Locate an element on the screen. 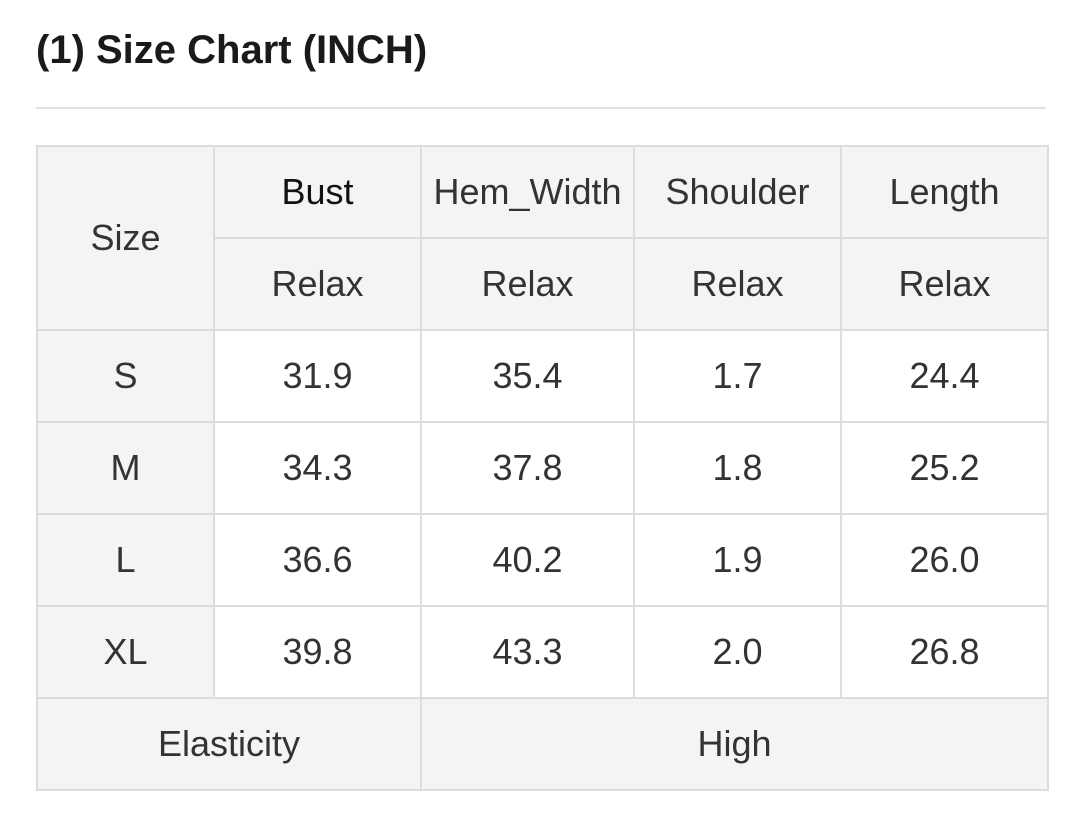  subheader-row: Relax Relax Relax Relax is located at coordinates (543, 284).